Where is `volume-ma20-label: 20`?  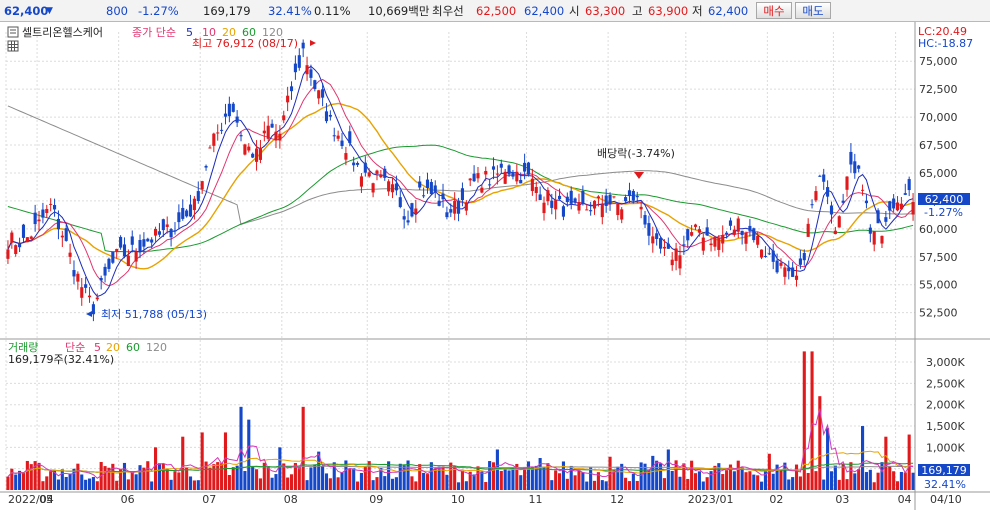 volume-ma20-label: 20 is located at coordinates (113, 347).